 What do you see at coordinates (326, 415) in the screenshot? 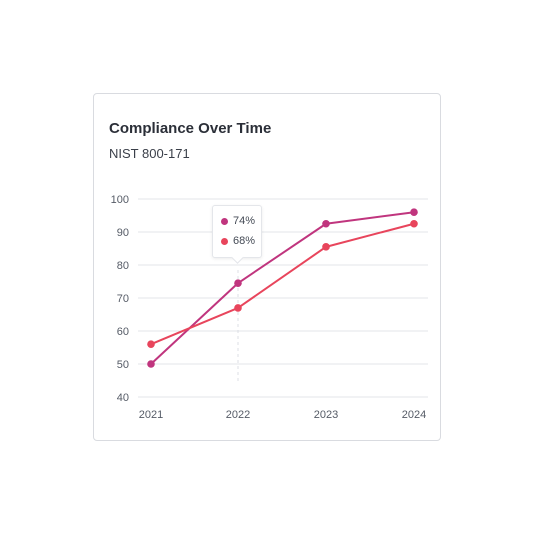
I see `x-tick-label: 2023` at bounding box center [326, 415].